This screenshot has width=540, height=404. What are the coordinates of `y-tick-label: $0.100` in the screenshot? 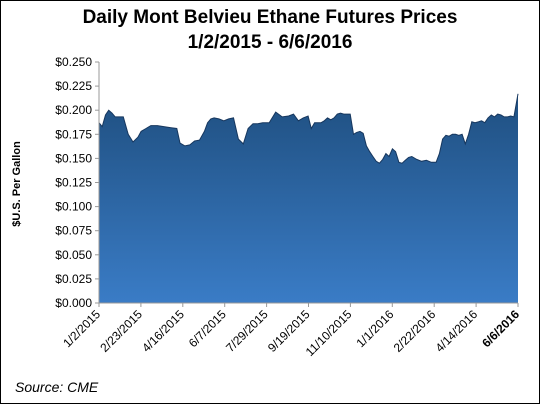 It's located at (73, 207).